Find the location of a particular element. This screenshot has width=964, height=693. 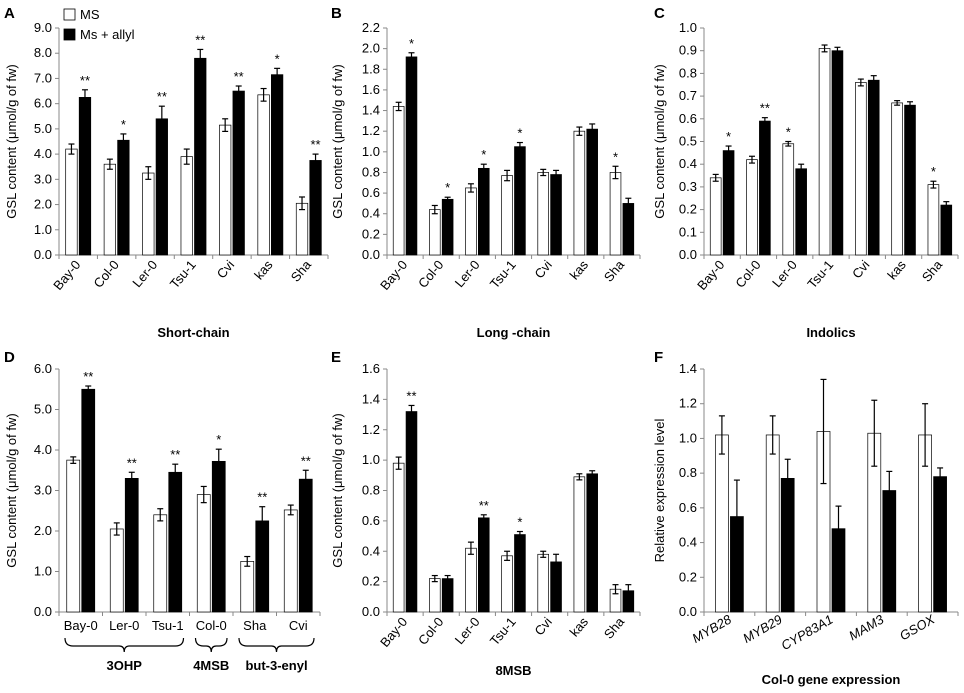

x-tick-label: kas is located at coordinates (896, 270).